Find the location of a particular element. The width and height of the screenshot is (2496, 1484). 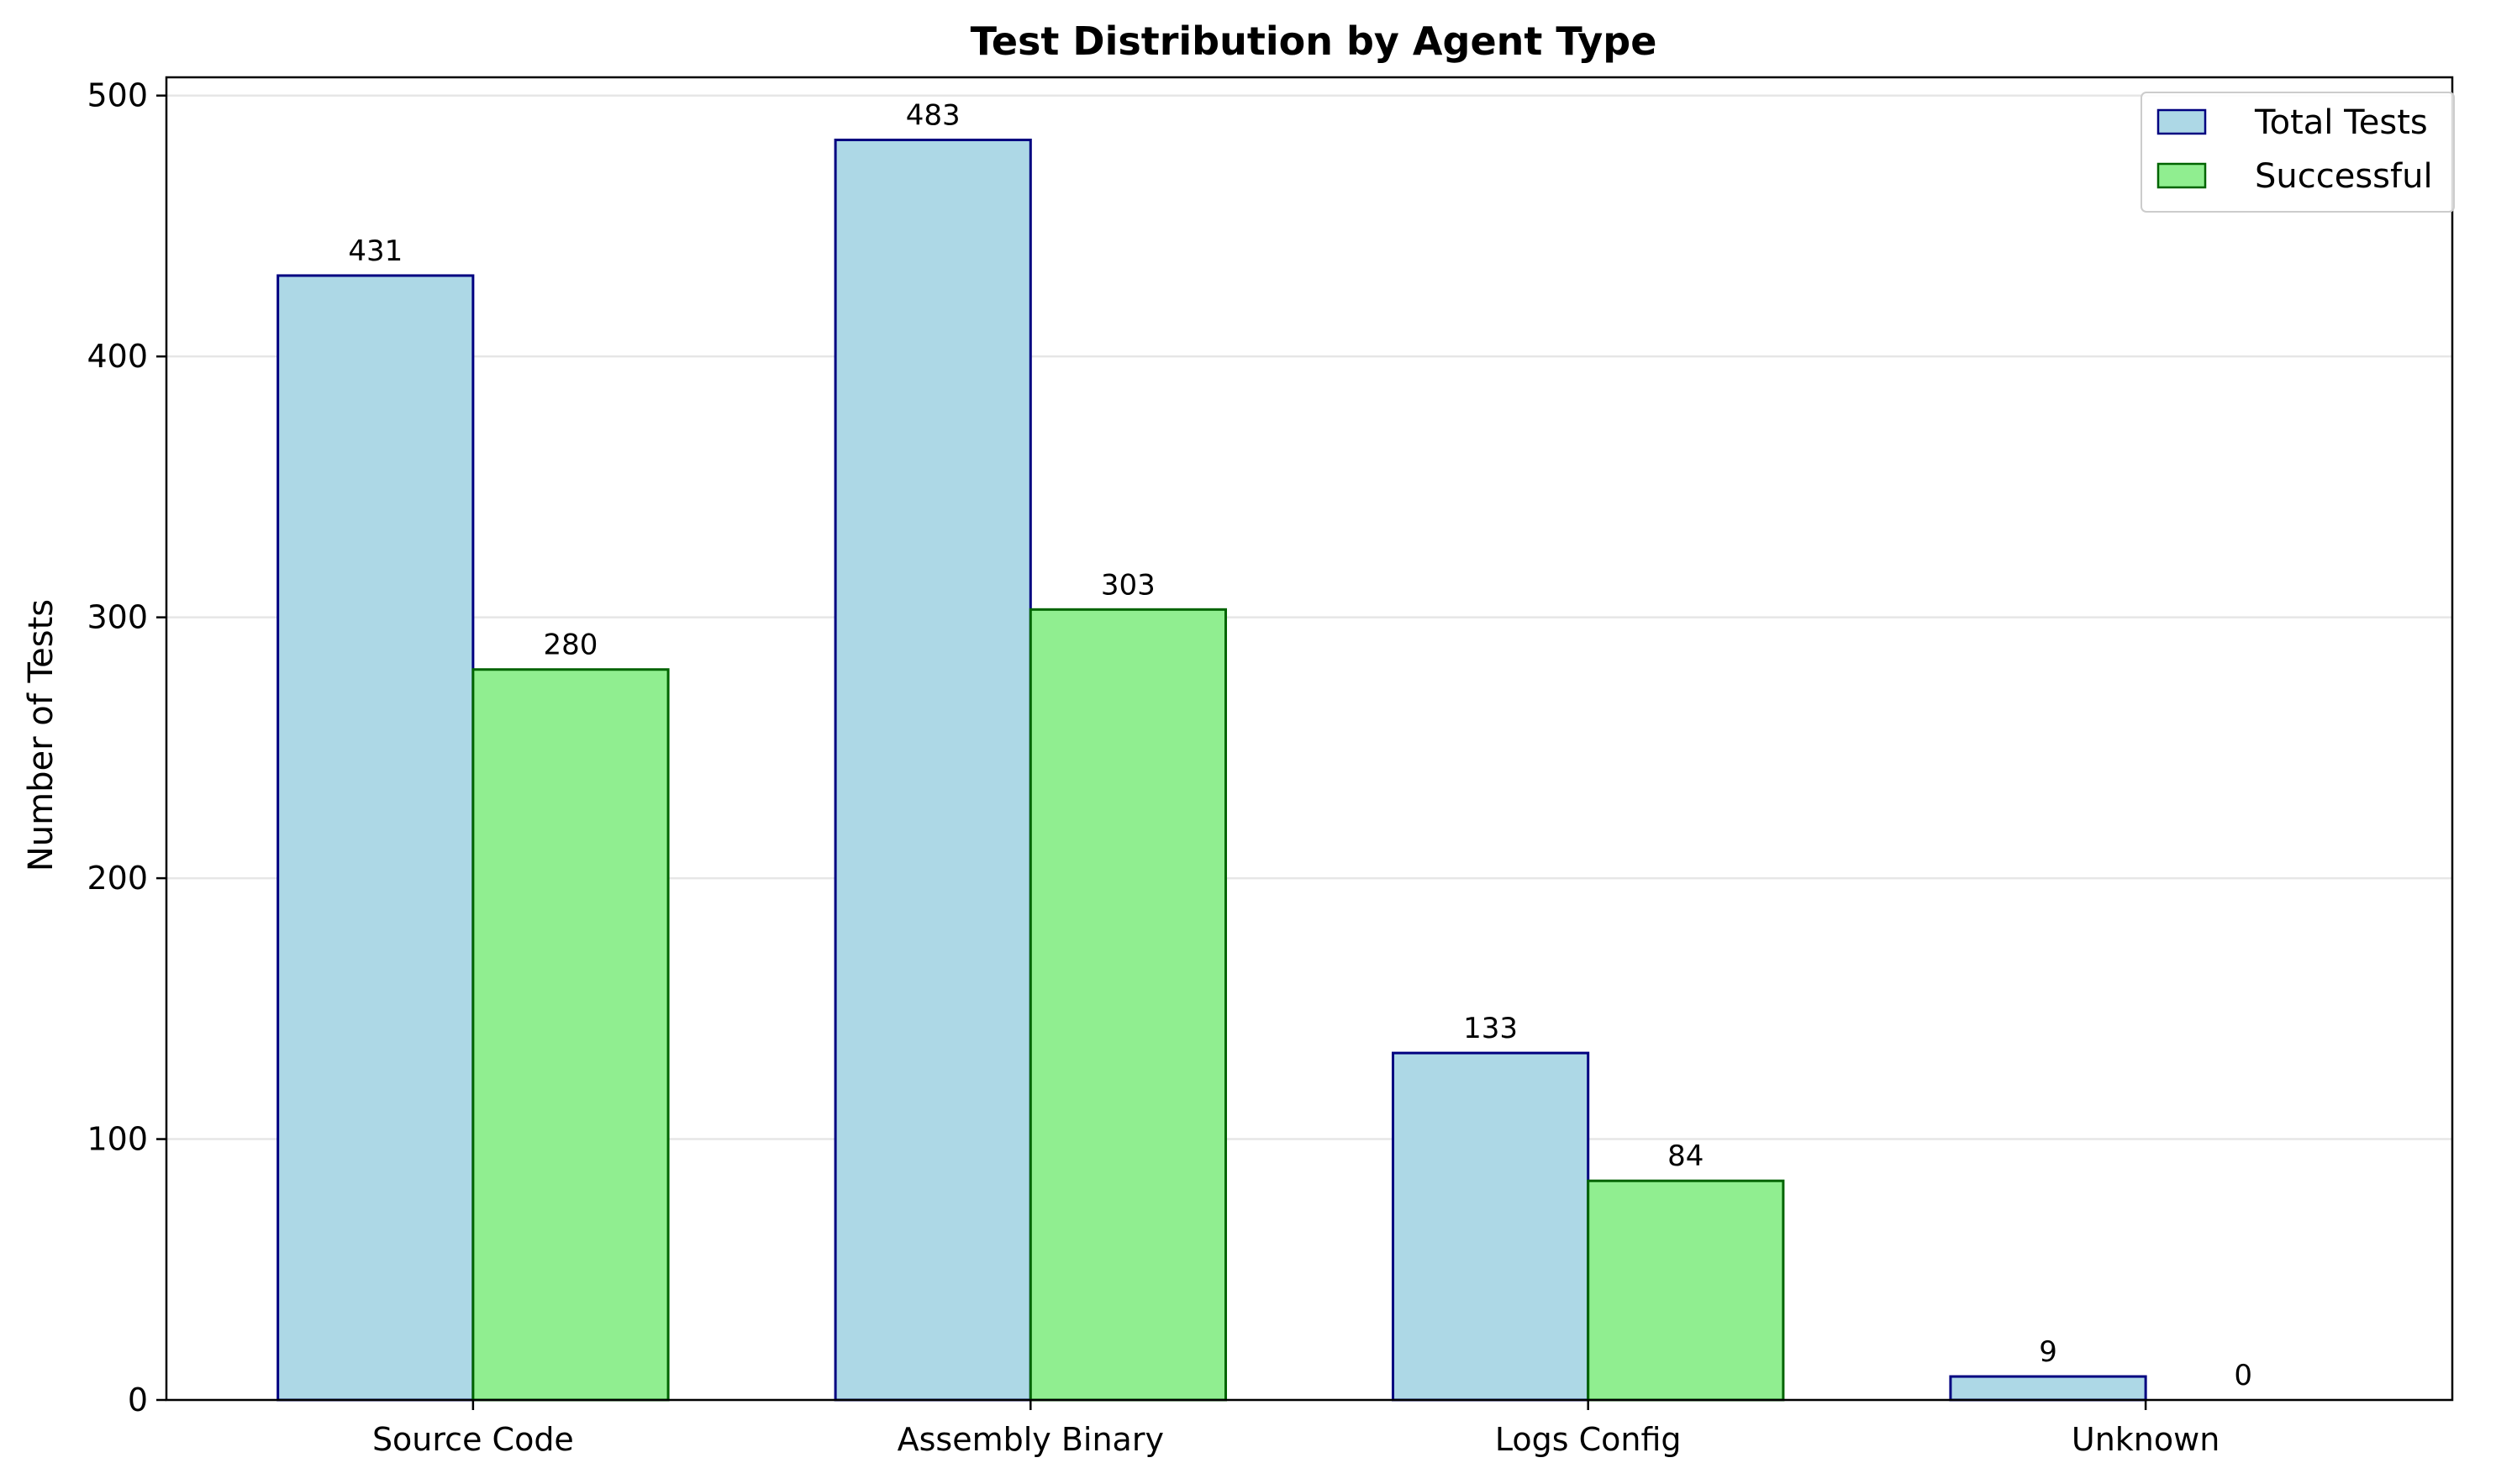

x-tick-label: Logs Config is located at coordinates (1588, 1439).